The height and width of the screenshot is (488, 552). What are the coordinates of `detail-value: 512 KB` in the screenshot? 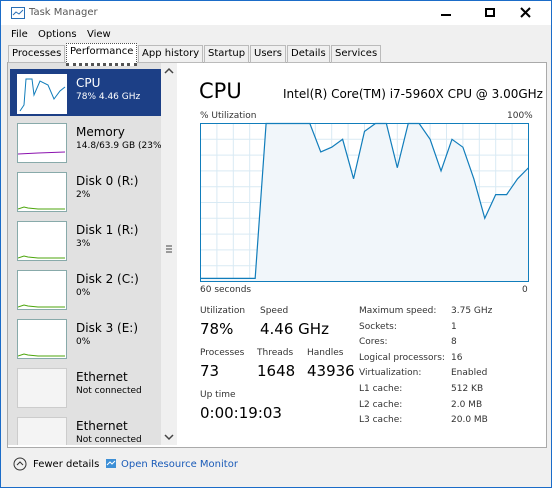 It's located at (467, 389).